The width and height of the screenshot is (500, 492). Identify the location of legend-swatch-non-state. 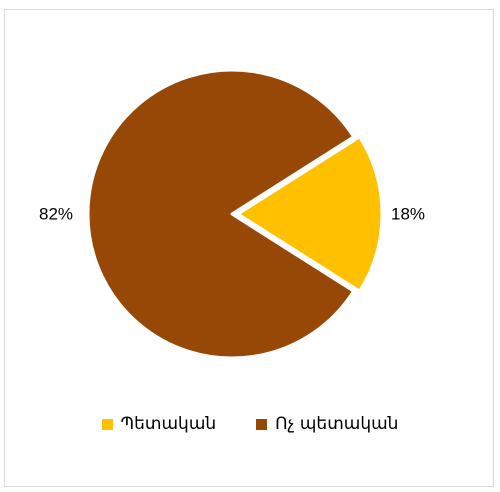
(262, 424).